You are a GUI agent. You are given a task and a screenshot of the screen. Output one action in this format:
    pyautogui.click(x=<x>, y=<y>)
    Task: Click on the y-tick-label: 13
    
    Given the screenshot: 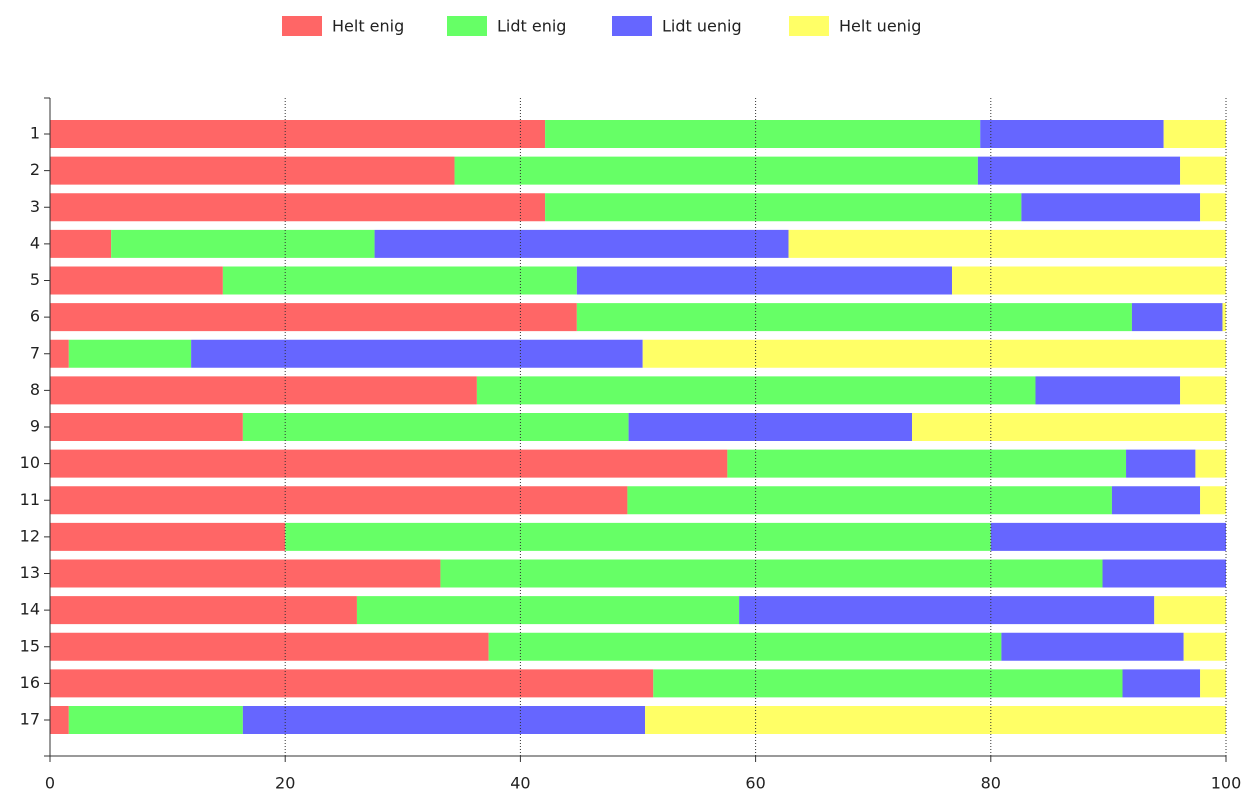 What is the action you would take?
    pyautogui.click(x=30, y=572)
    